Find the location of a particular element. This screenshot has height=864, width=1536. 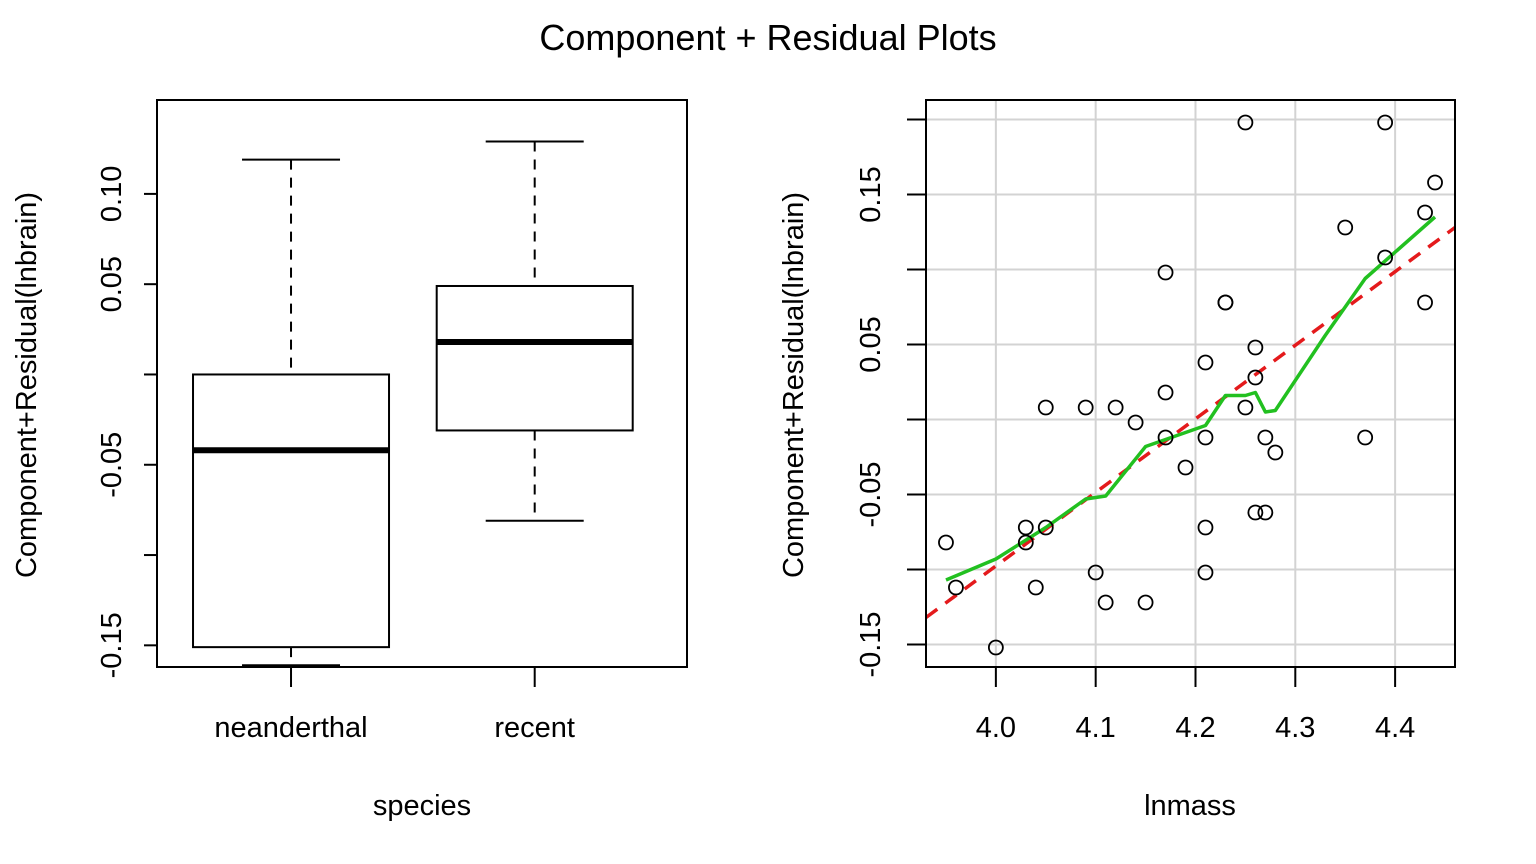

lnmass-y-axis-label: Component+Residual(lnbrain) is located at coordinates (794, 385).